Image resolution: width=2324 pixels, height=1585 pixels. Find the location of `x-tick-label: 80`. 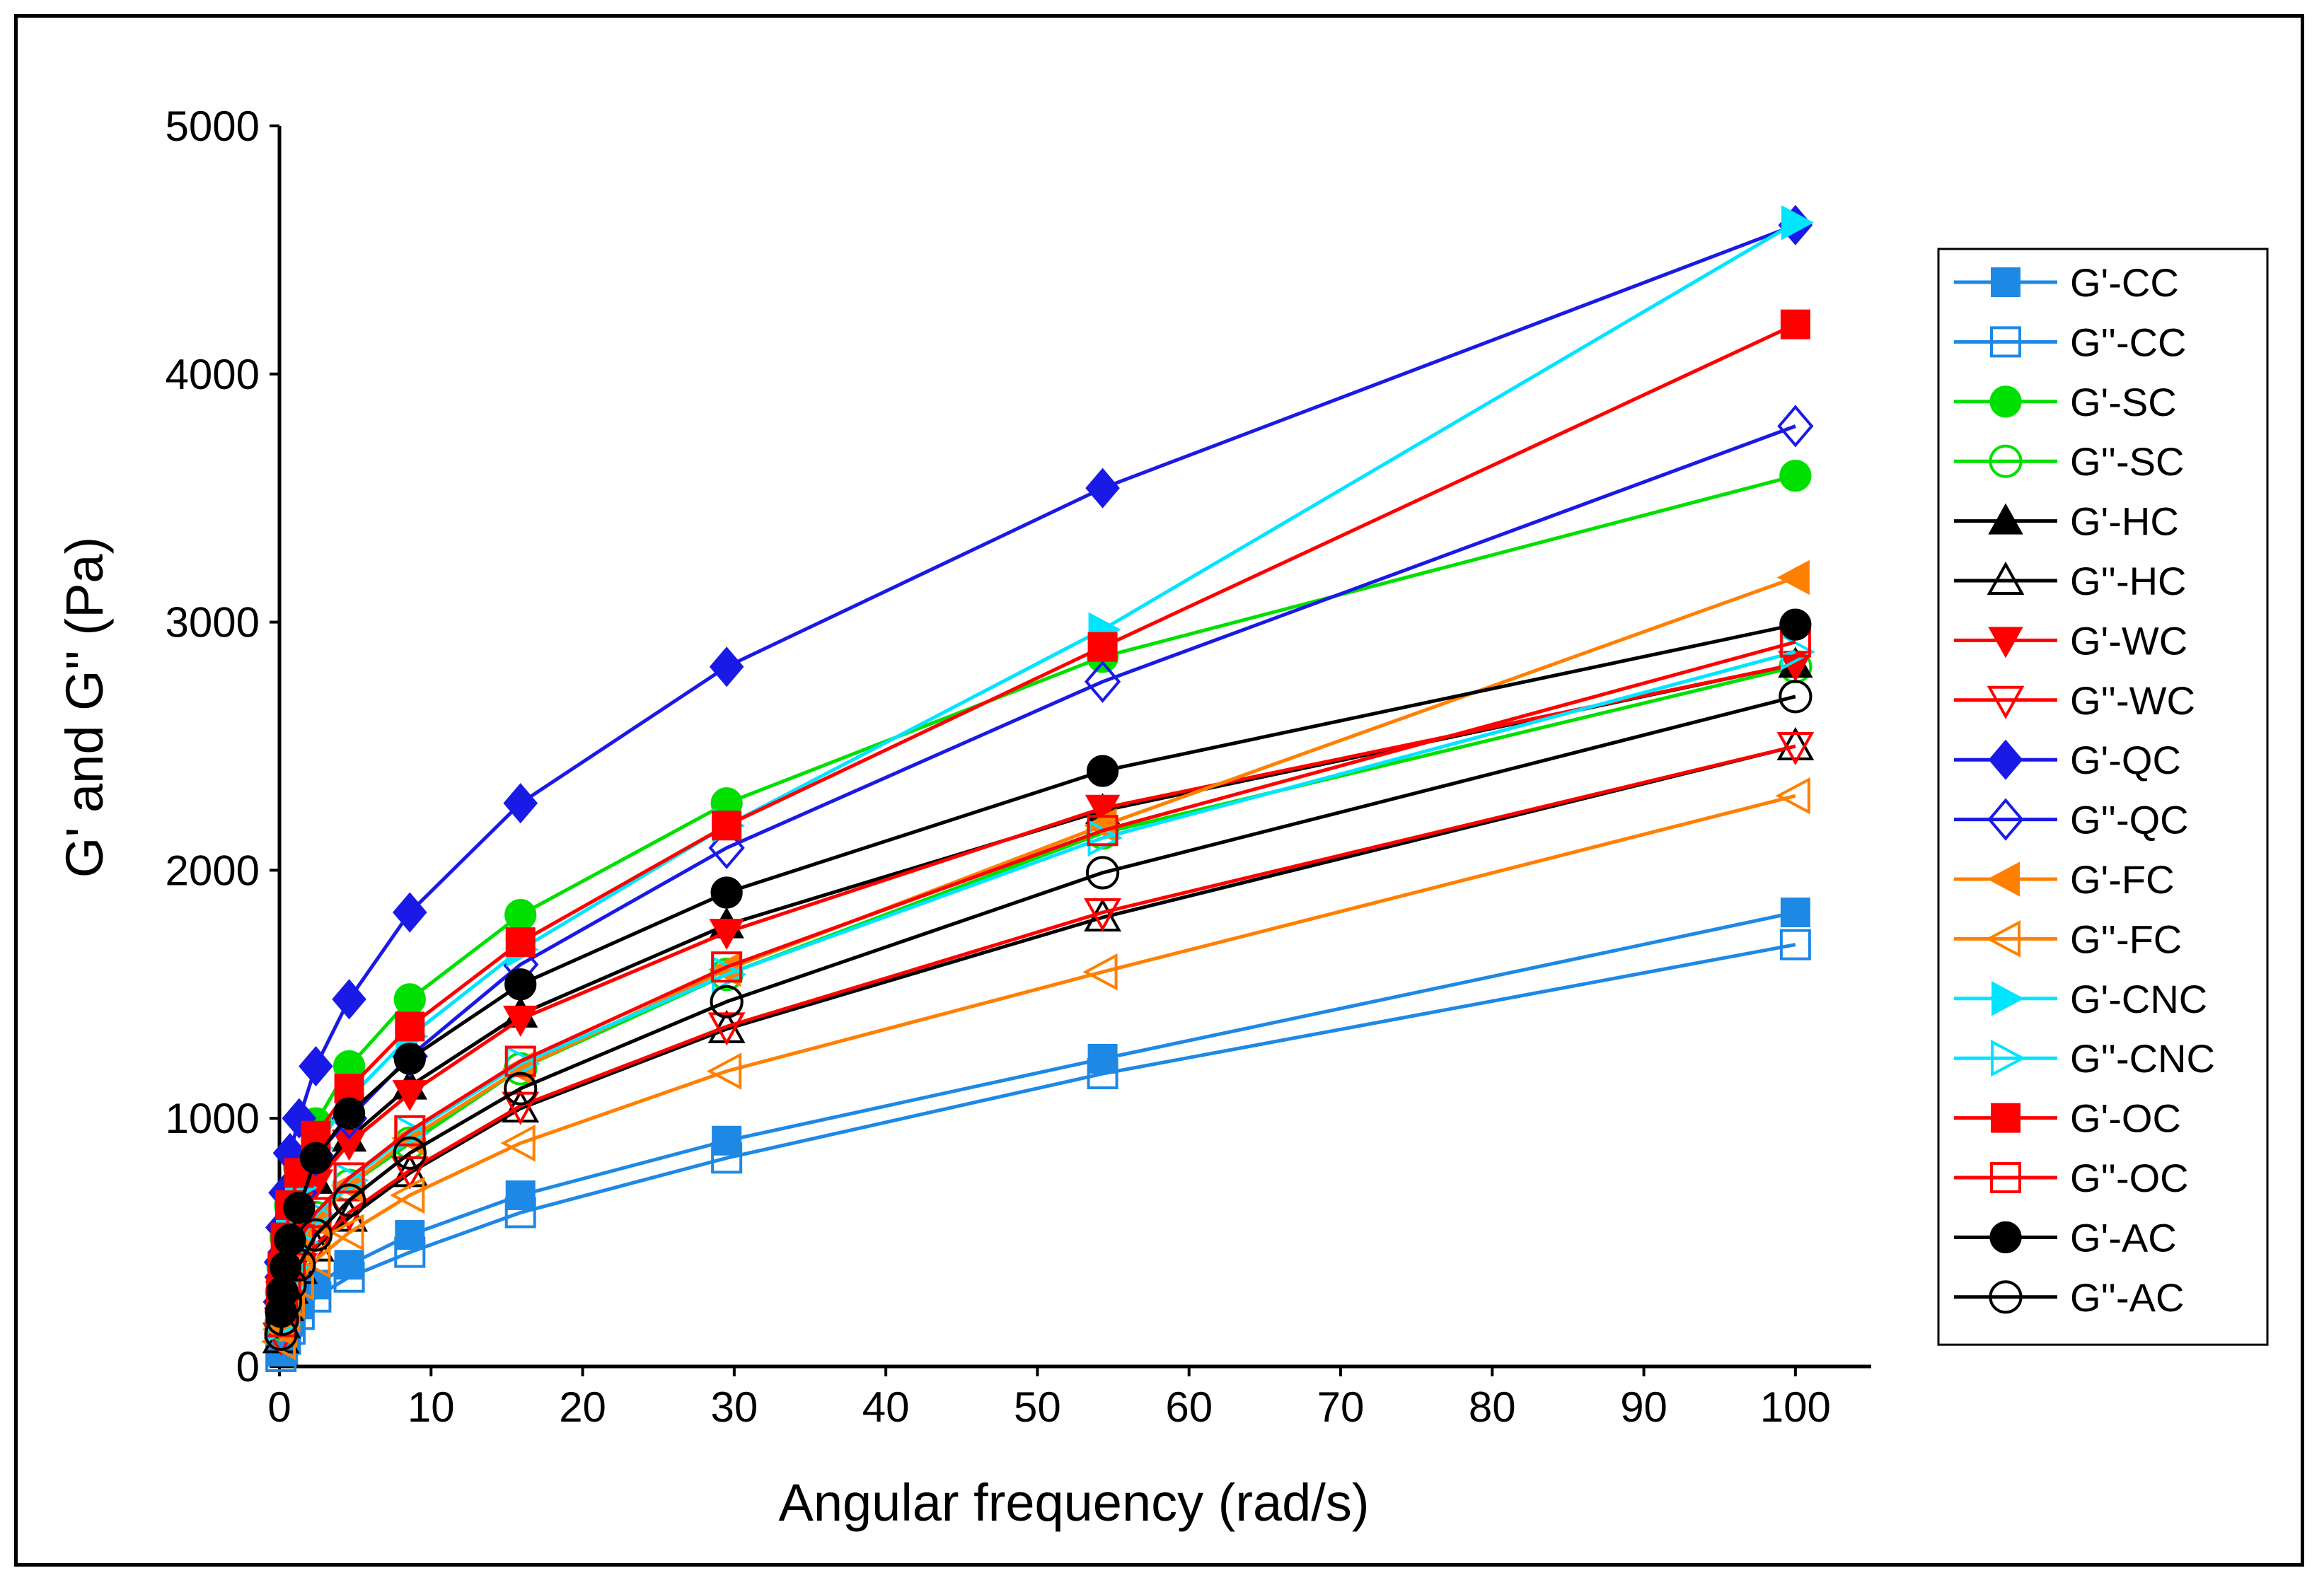

x-tick-label: 80 is located at coordinates (1492, 1407).